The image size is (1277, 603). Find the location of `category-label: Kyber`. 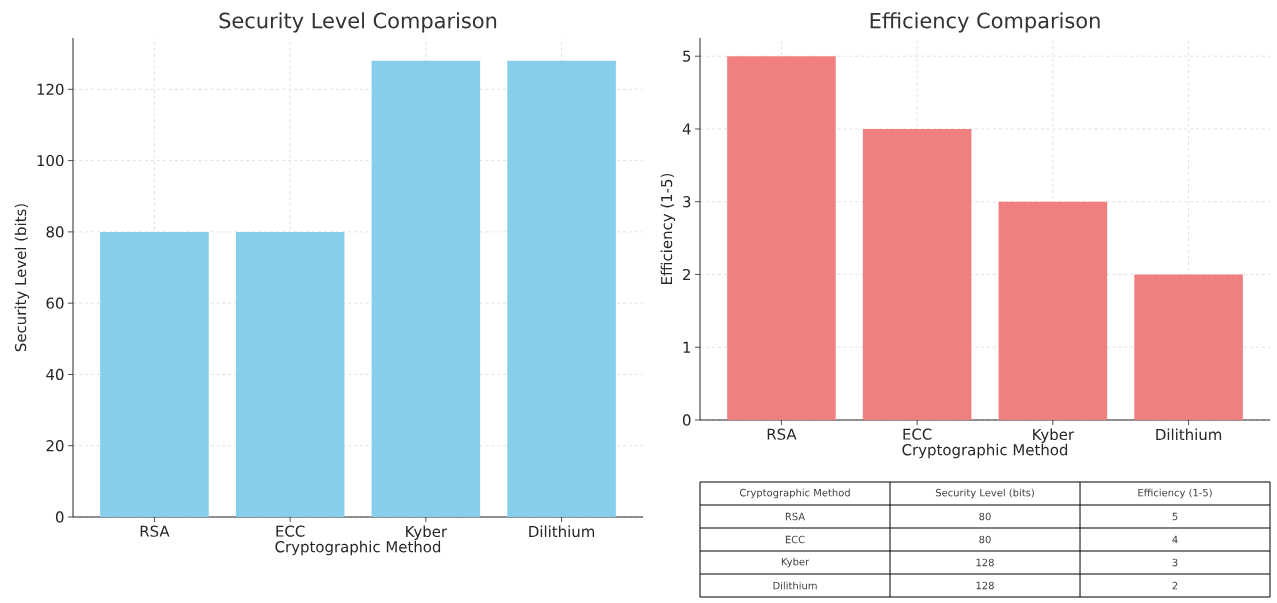

category-label: Kyber is located at coordinates (795, 562).